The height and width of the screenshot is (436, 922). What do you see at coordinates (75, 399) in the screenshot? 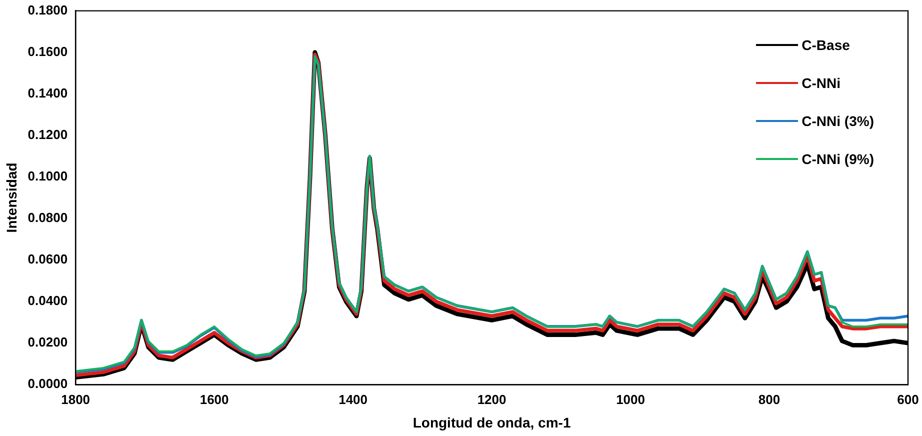
I see `x-tick-label: 1800` at bounding box center [75, 399].